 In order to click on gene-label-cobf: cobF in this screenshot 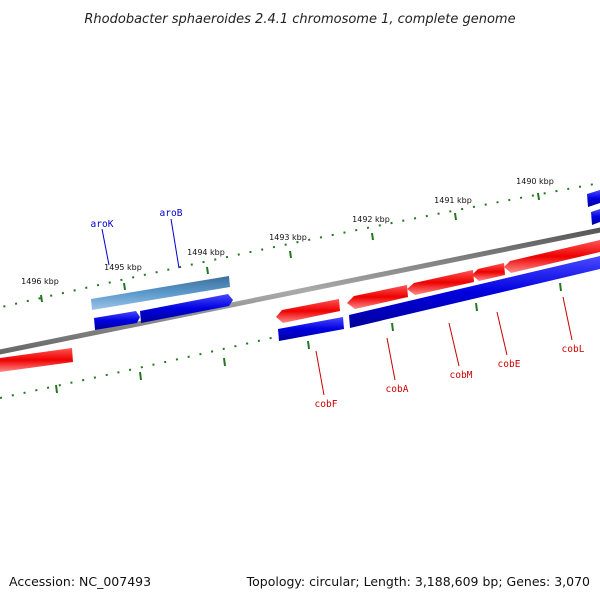, I will do `click(326, 404)`.